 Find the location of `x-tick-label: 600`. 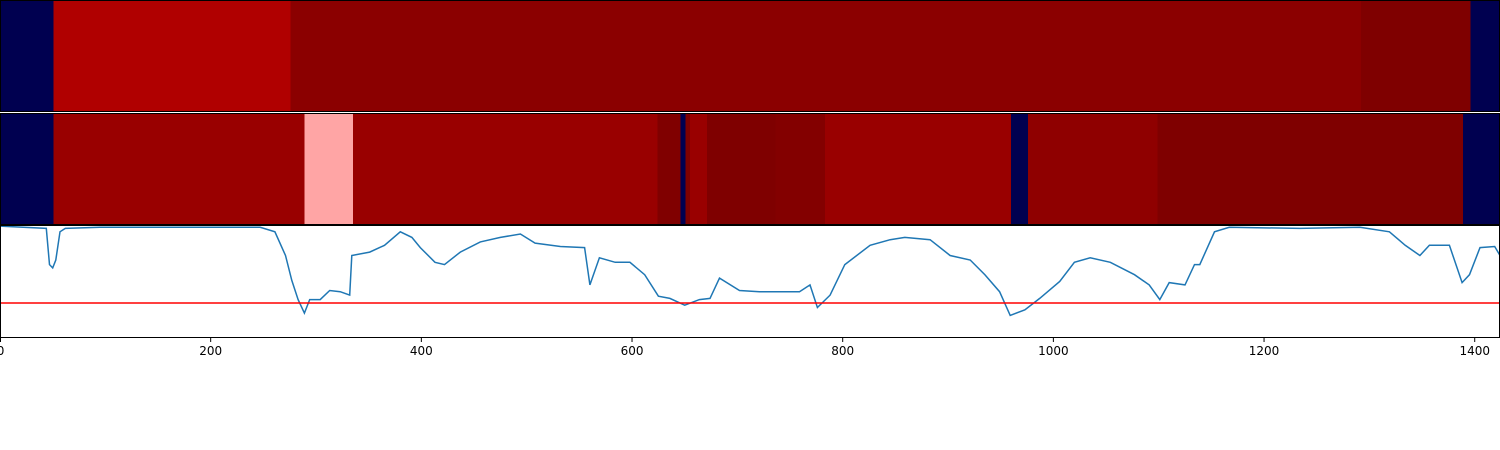

x-tick-label: 600 is located at coordinates (632, 351).